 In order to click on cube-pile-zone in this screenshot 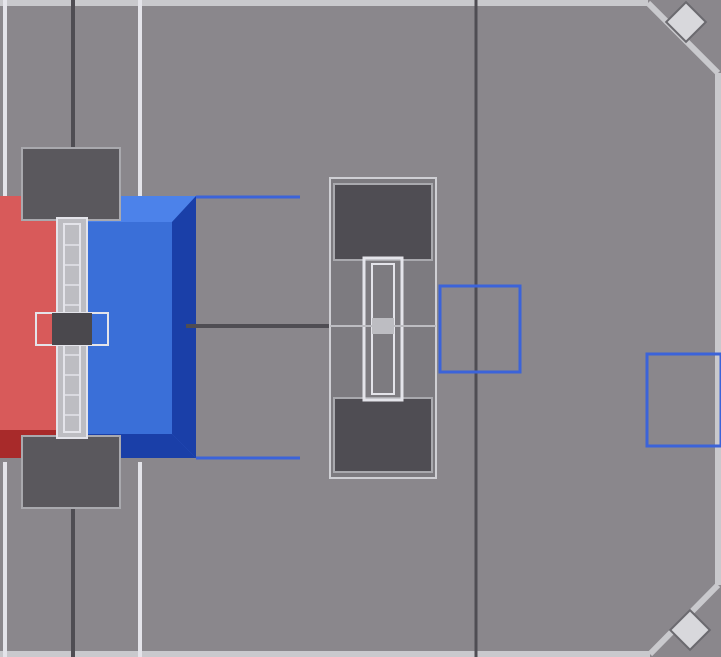, I will do `click(480, 329)`.